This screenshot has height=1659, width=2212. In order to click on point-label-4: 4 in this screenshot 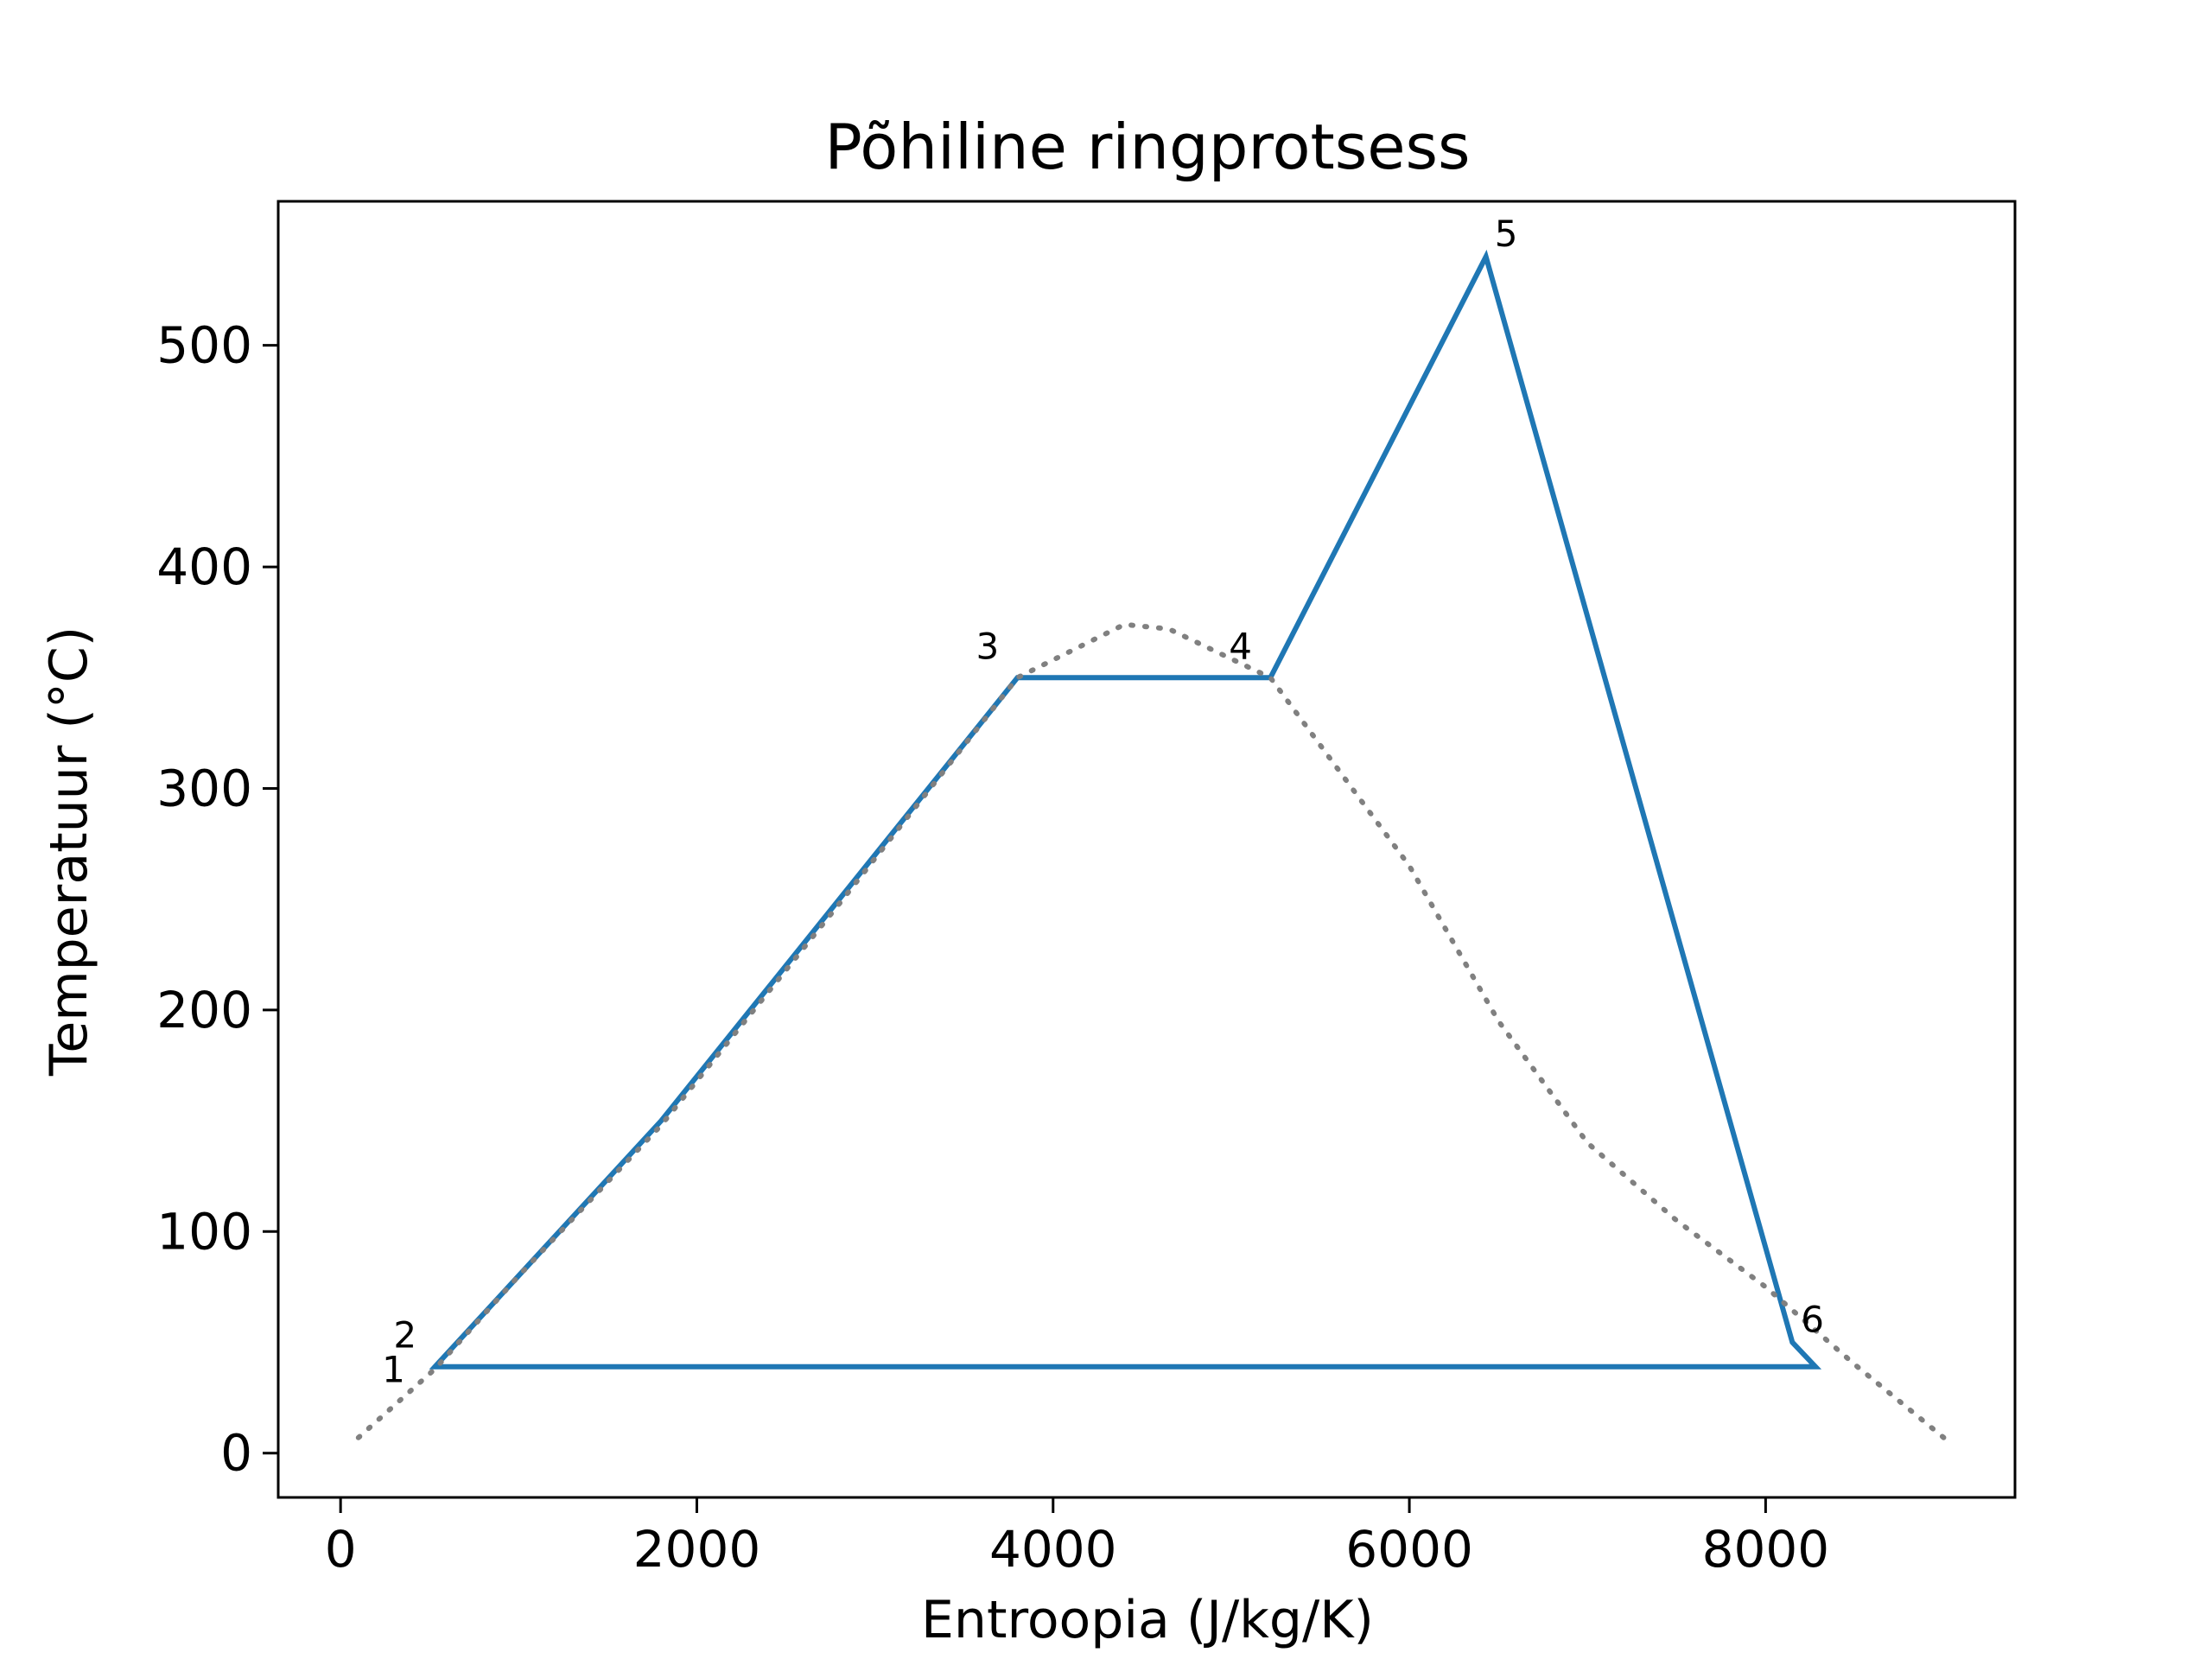, I will do `click(1240, 646)`.